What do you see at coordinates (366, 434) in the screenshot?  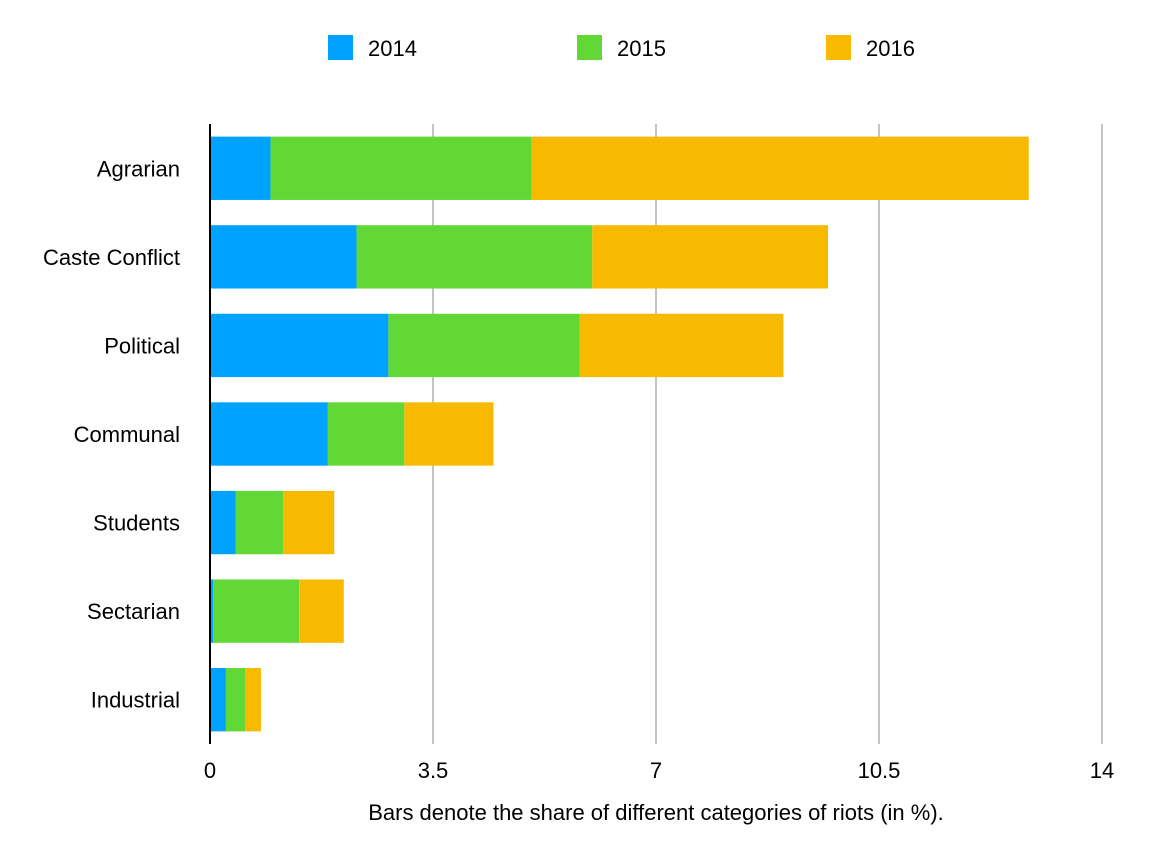 I see `bar-communal-2015` at bounding box center [366, 434].